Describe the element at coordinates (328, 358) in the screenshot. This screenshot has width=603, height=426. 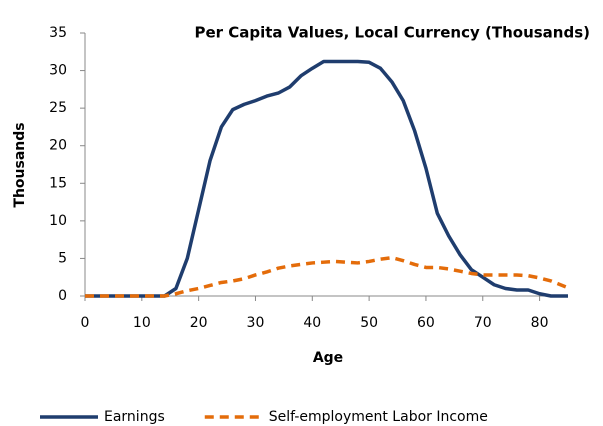
I see `x-axis-label: Age` at that location.